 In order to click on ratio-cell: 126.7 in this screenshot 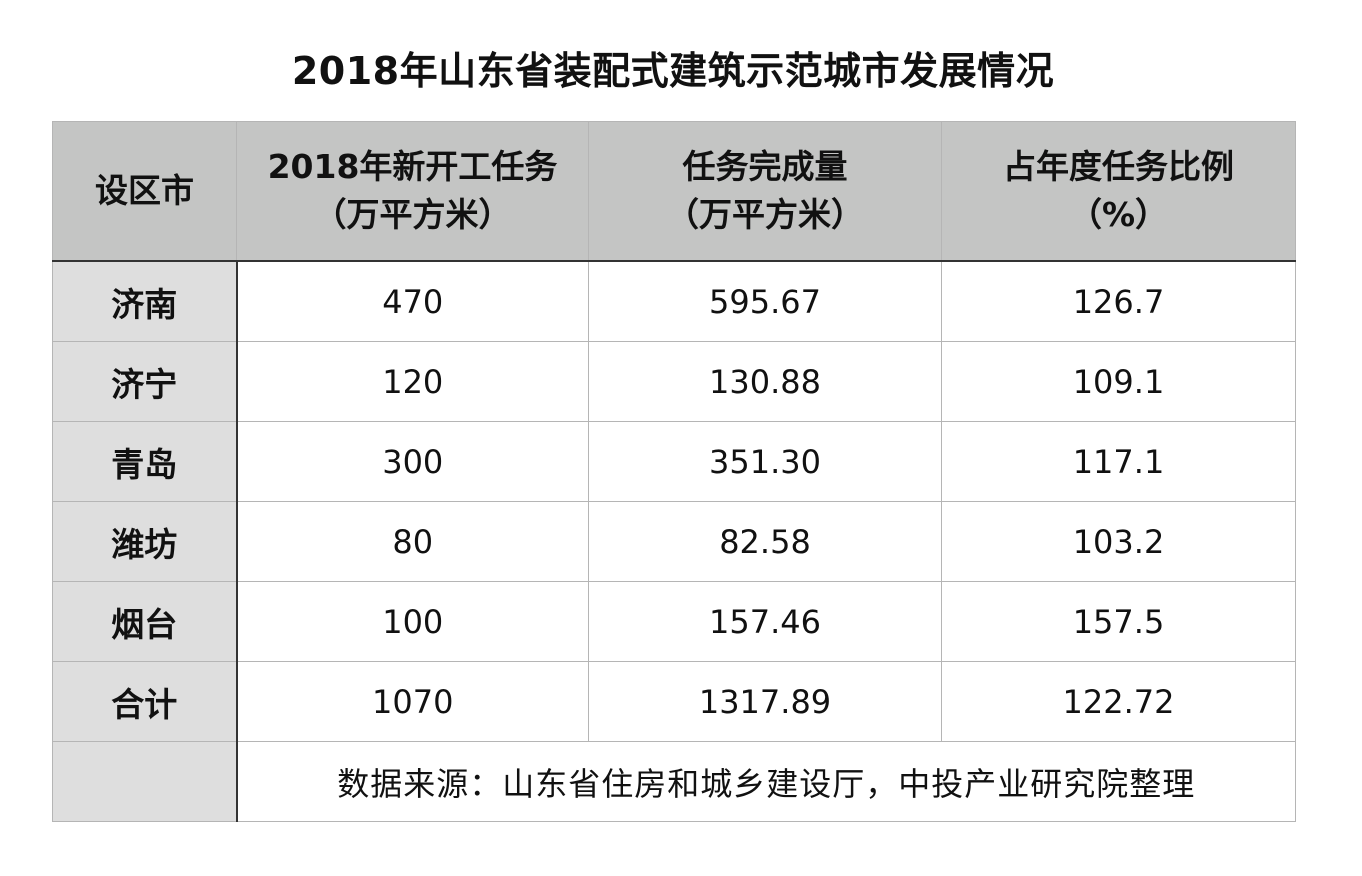, I will do `click(1118, 301)`.